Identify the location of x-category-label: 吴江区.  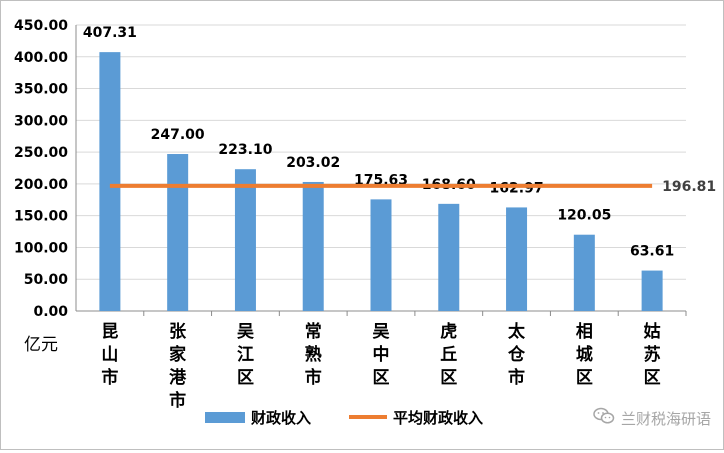
(245, 355).